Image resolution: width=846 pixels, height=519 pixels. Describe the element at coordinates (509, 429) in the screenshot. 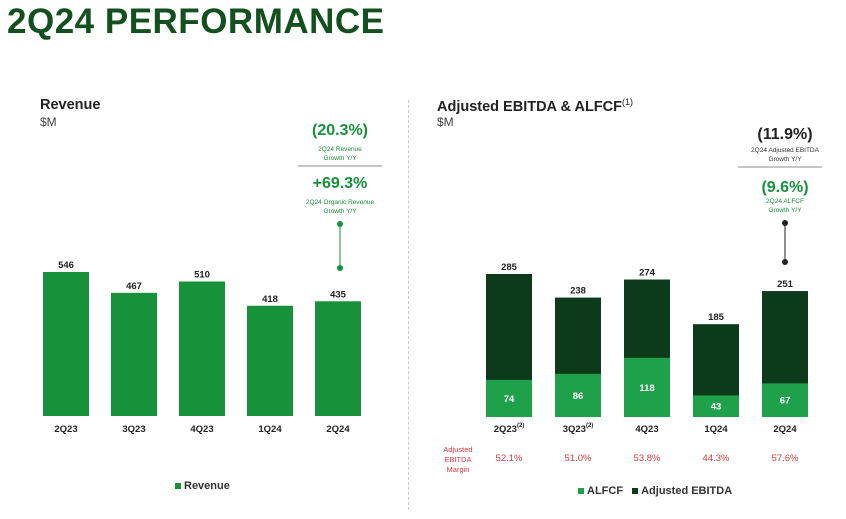

I see `tick-label-2q23: 2Q23(2)` at that location.